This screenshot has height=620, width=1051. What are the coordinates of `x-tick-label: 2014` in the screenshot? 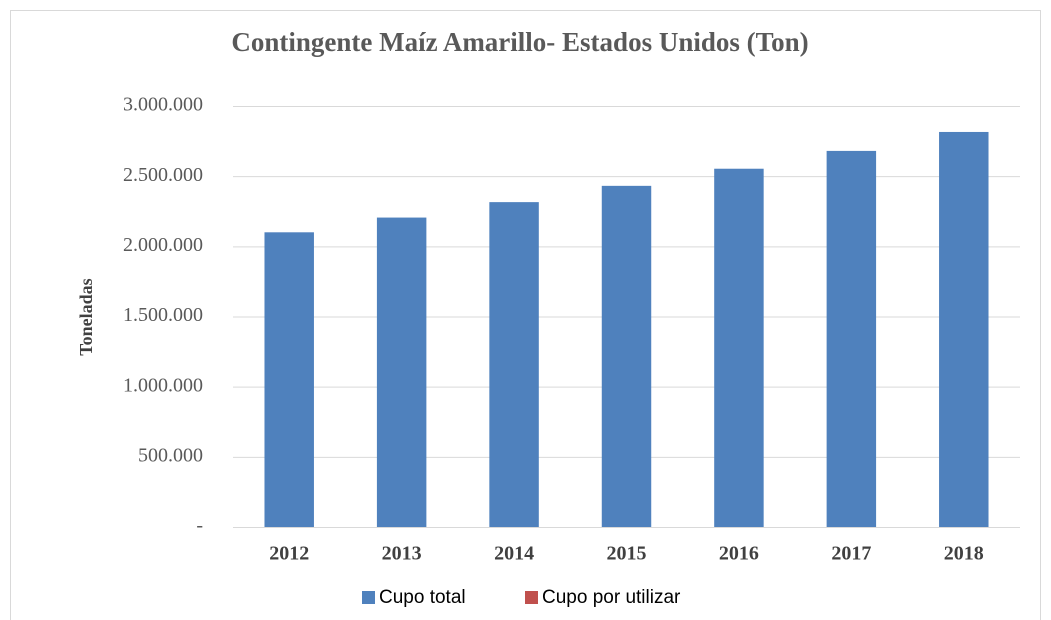 It's located at (514, 554).